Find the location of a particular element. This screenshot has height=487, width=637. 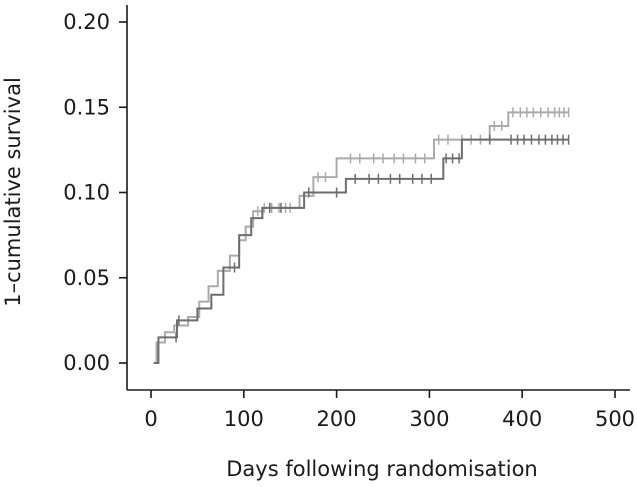

y-ticks: 0.00 0.05 0.10 0.15 0.20 is located at coordinates (95, 192).